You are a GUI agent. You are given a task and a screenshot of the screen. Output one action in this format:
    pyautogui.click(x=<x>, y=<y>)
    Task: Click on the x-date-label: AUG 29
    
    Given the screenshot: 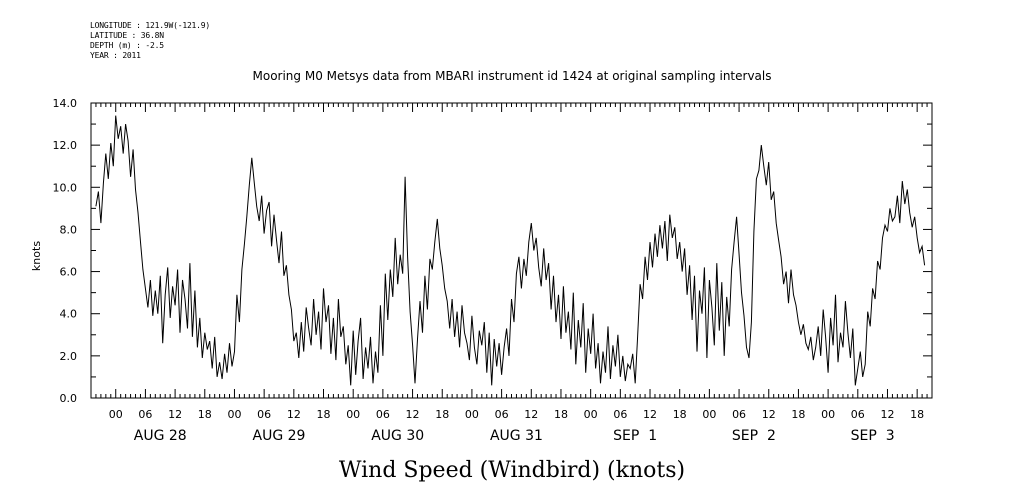 What is the action you would take?
    pyautogui.click(x=279, y=436)
    